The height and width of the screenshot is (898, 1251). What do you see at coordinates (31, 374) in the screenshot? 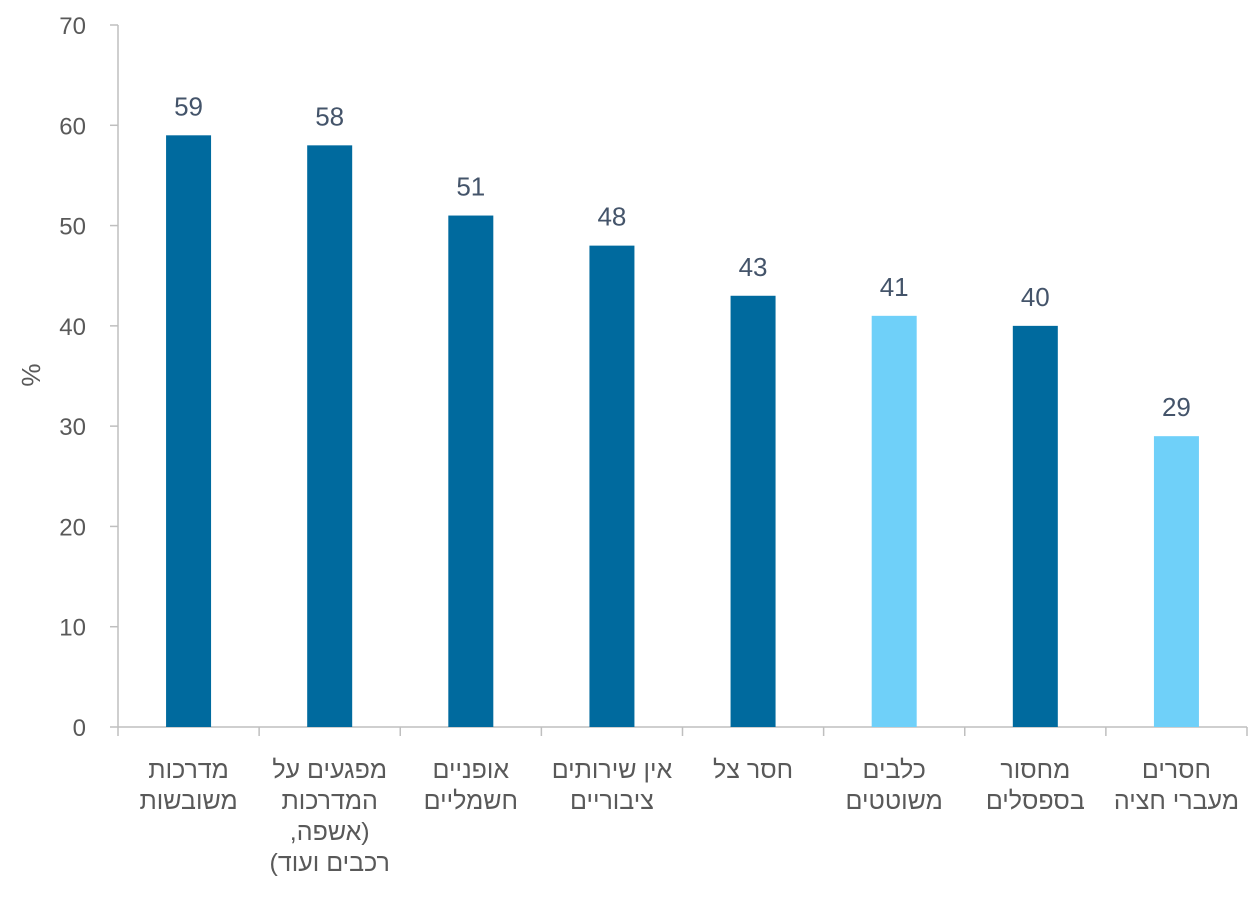
I see `y-axis-title: %` at bounding box center [31, 374].